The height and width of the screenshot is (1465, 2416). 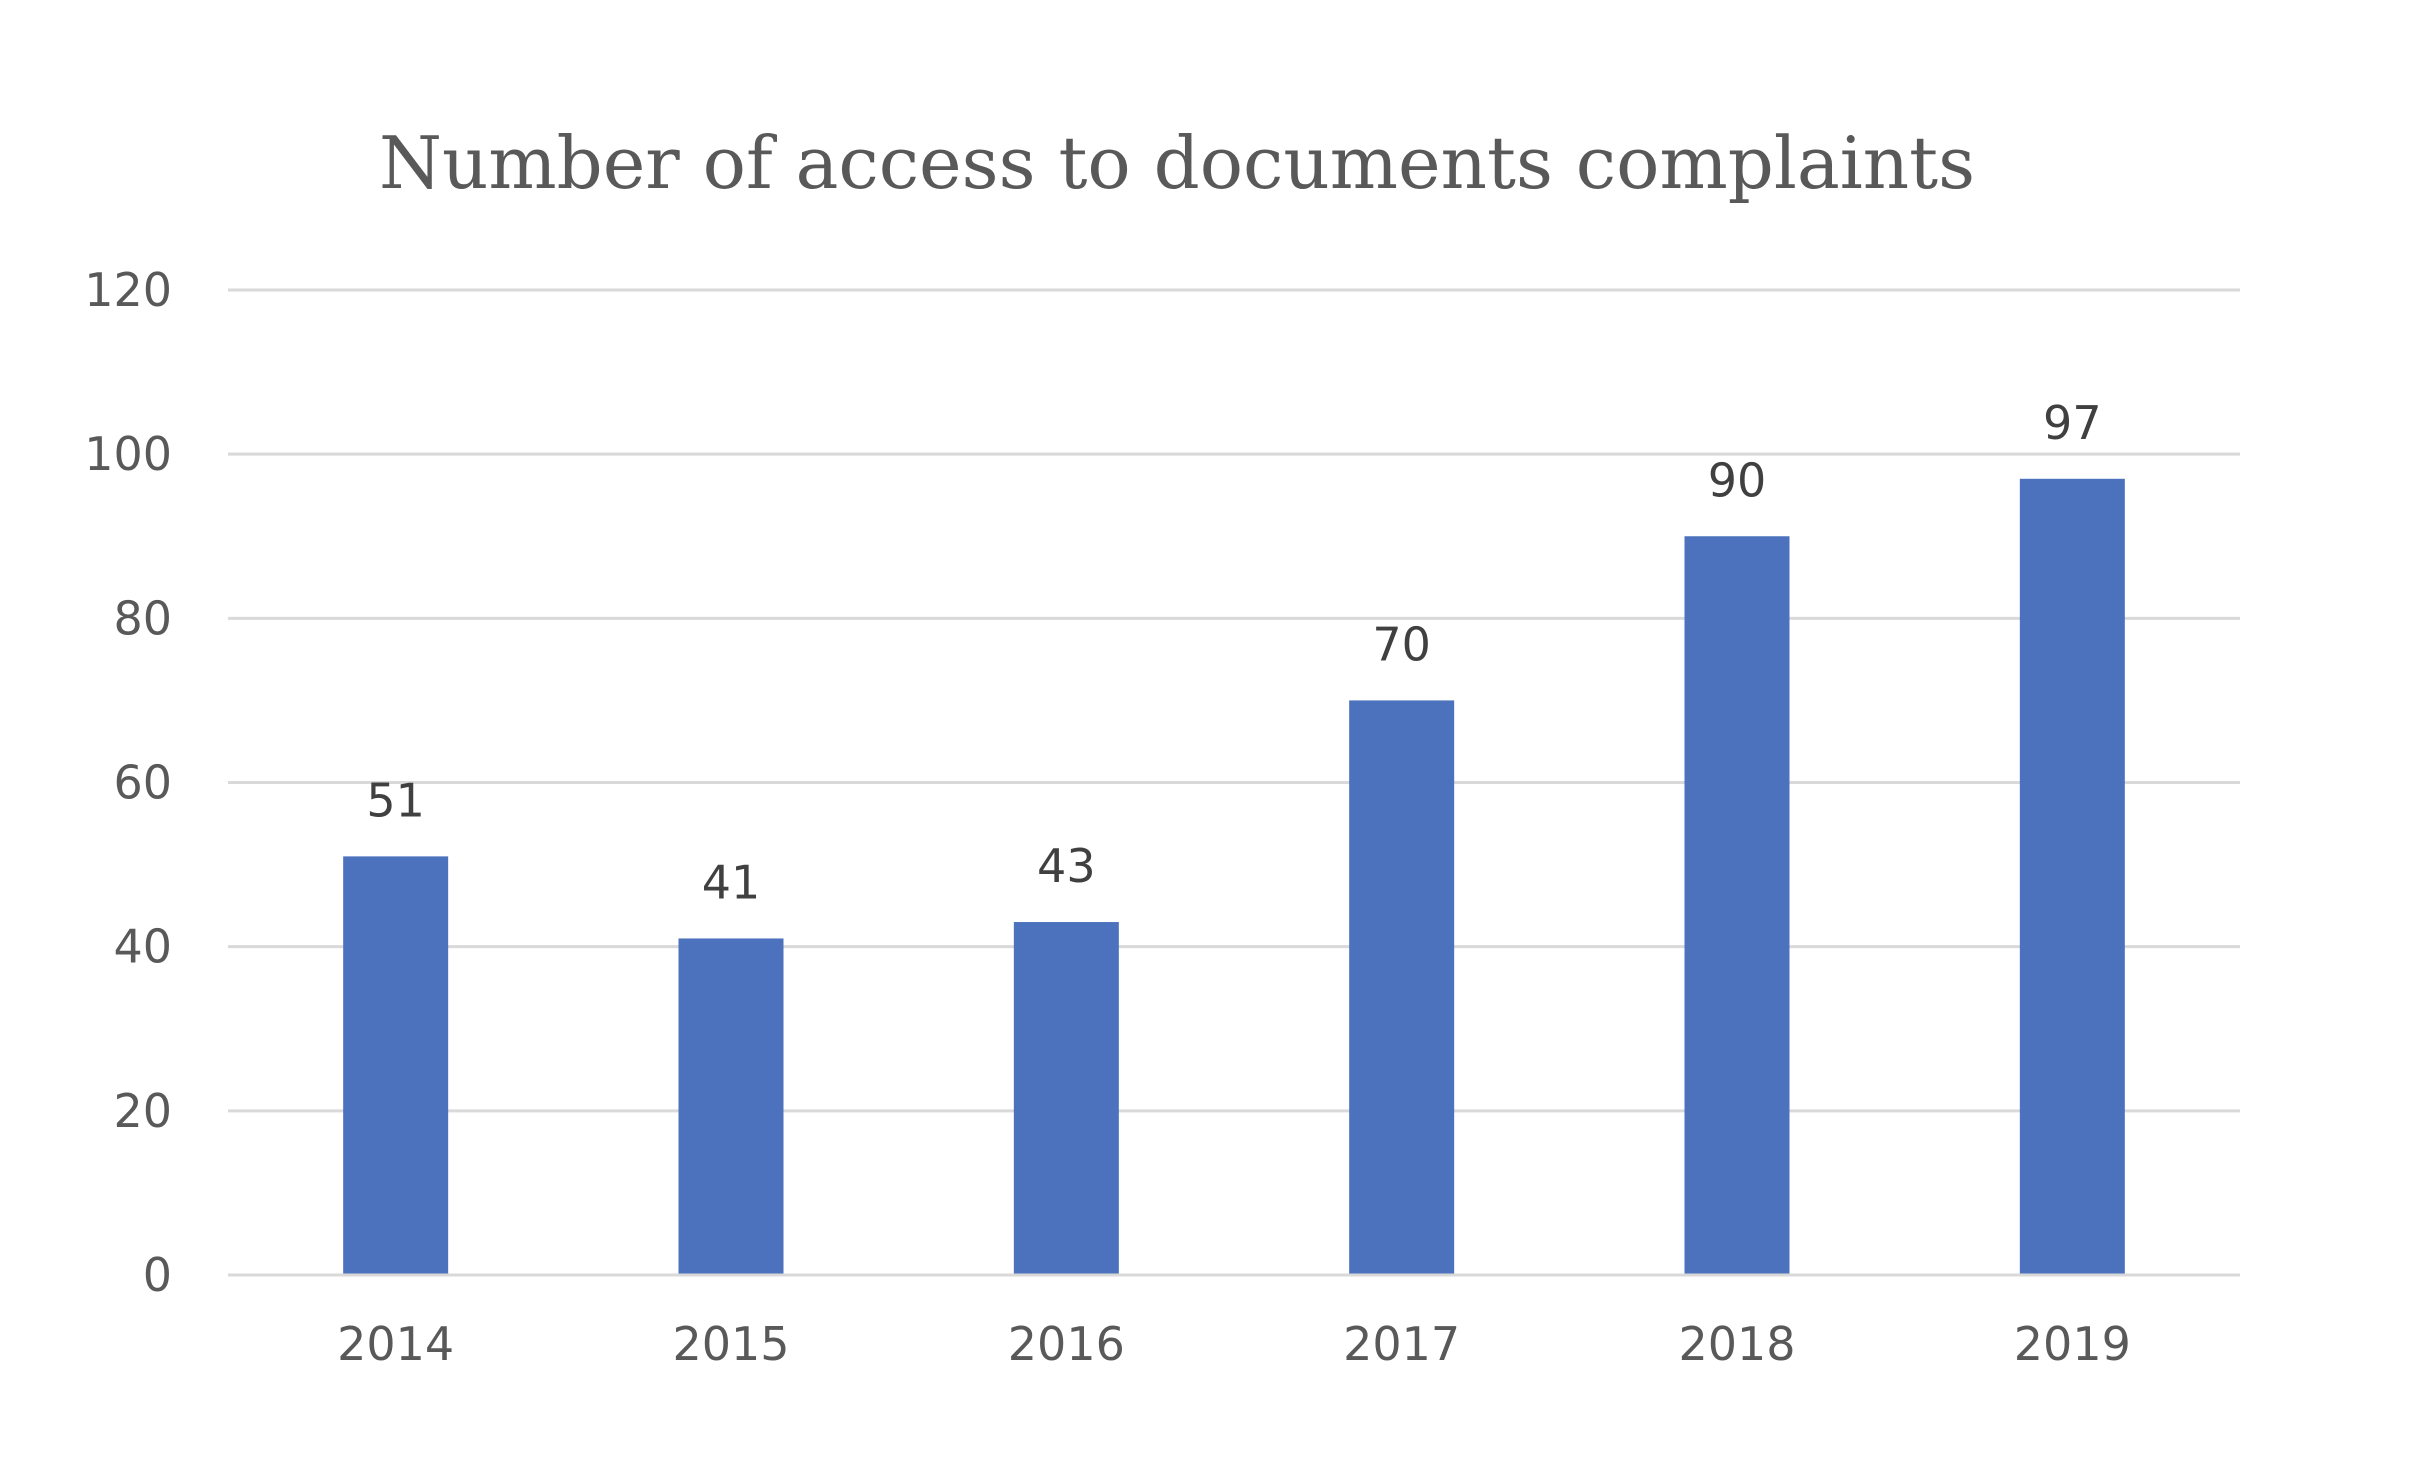 I want to click on y-tick-label: 60, so click(x=142, y=783).